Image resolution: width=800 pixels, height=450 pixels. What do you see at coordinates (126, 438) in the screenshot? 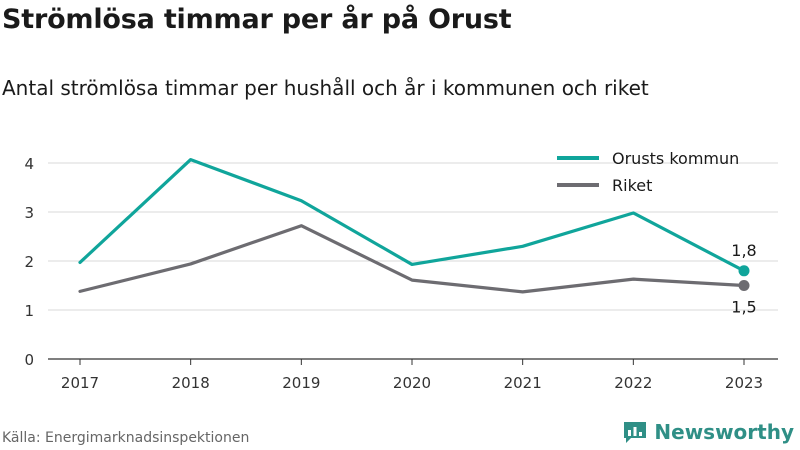
I see `source-note: Källa: Energimarknadsinspektionen` at bounding box center [126, 438].